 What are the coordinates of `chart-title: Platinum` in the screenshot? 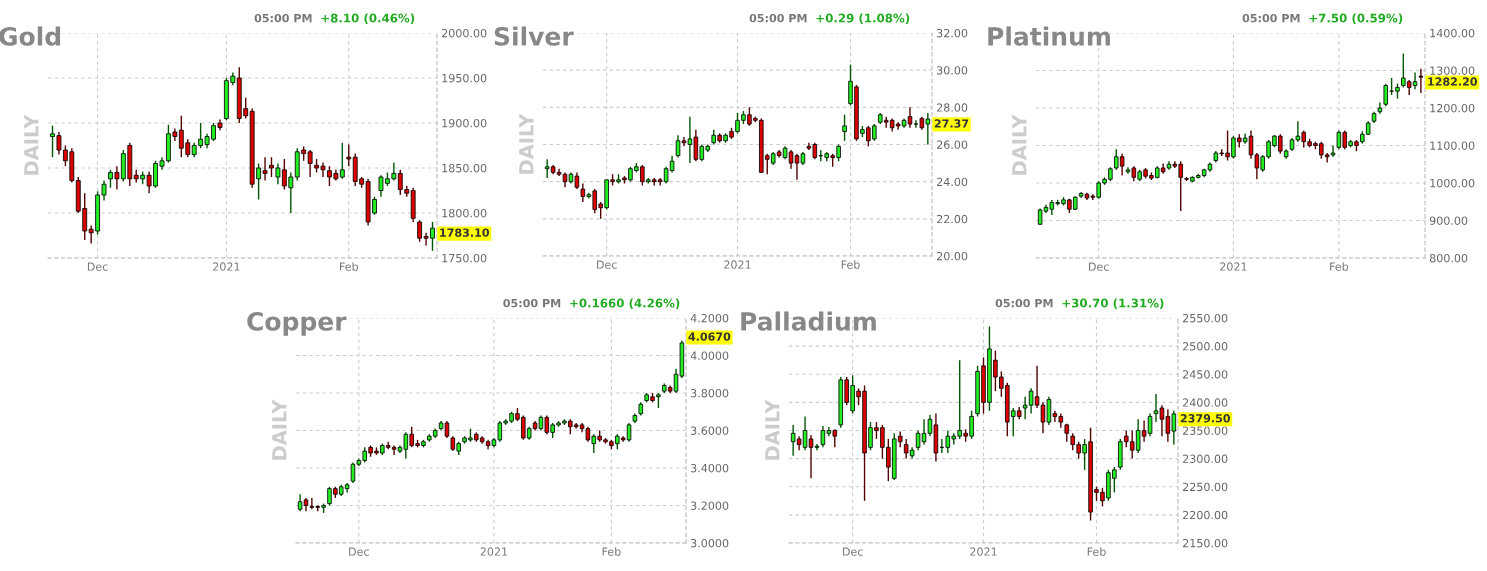 It's located at (1049, 36).